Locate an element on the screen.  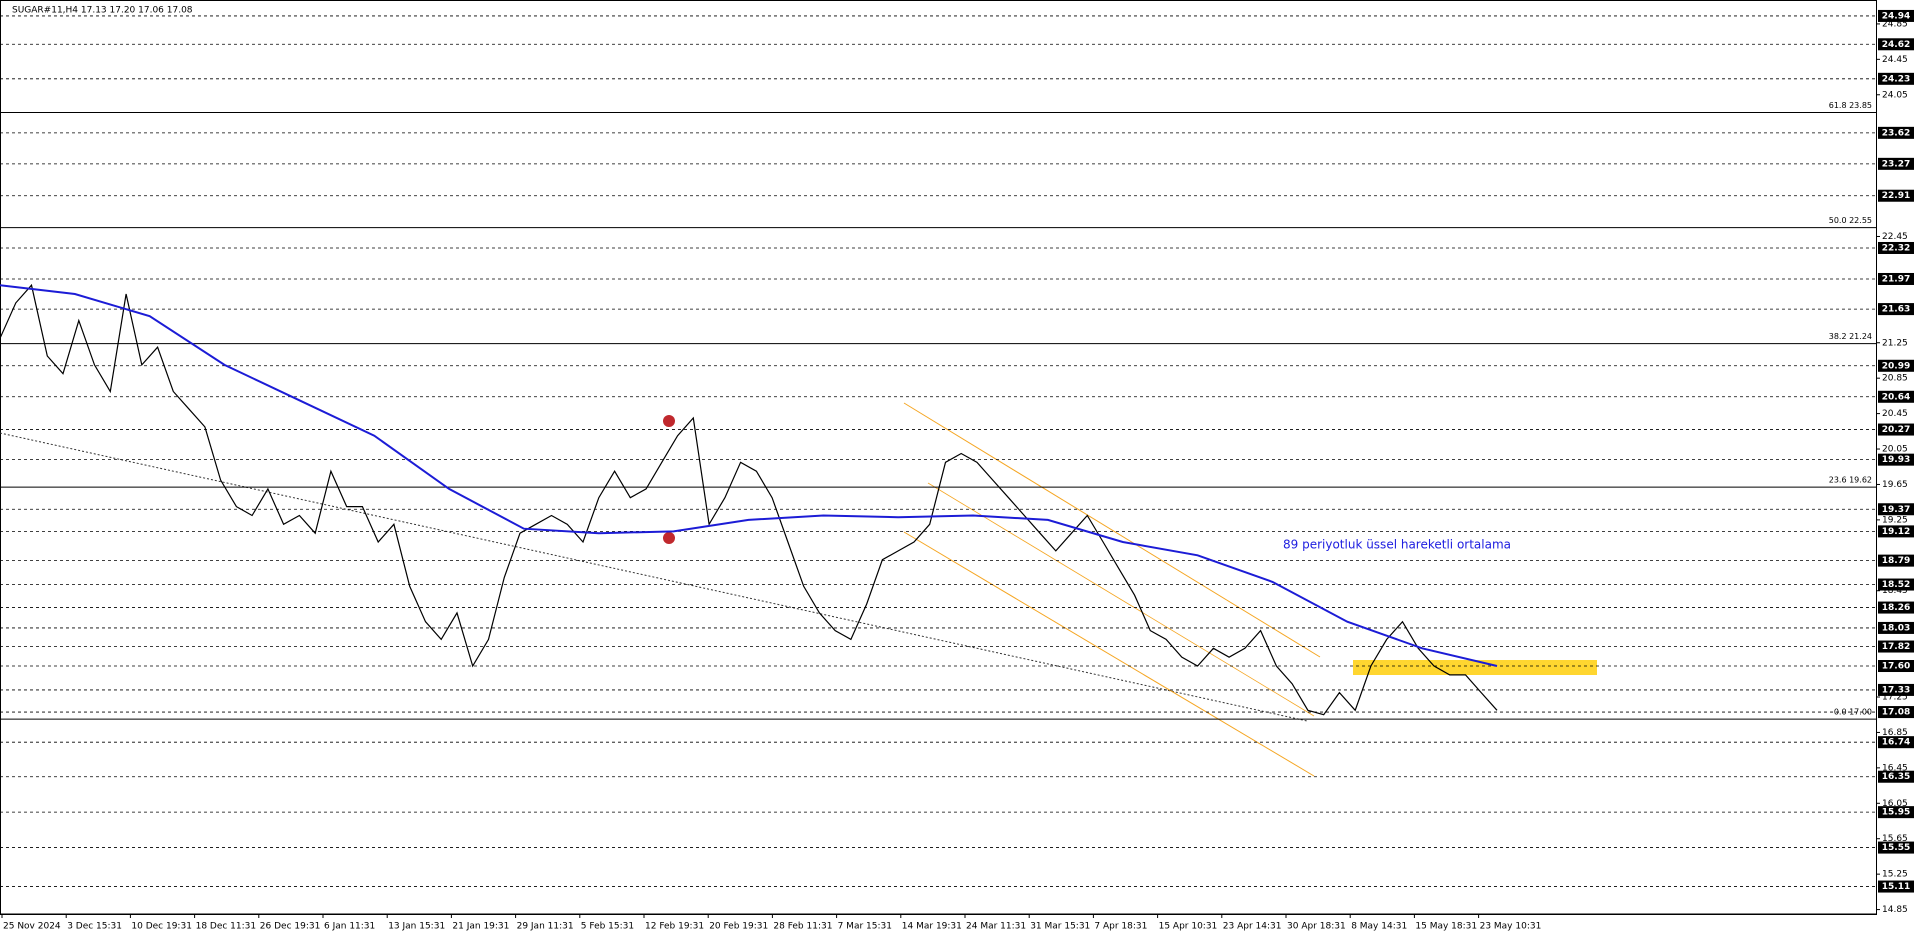
level-label: 21.97 is located at coordinates (1896, 279).